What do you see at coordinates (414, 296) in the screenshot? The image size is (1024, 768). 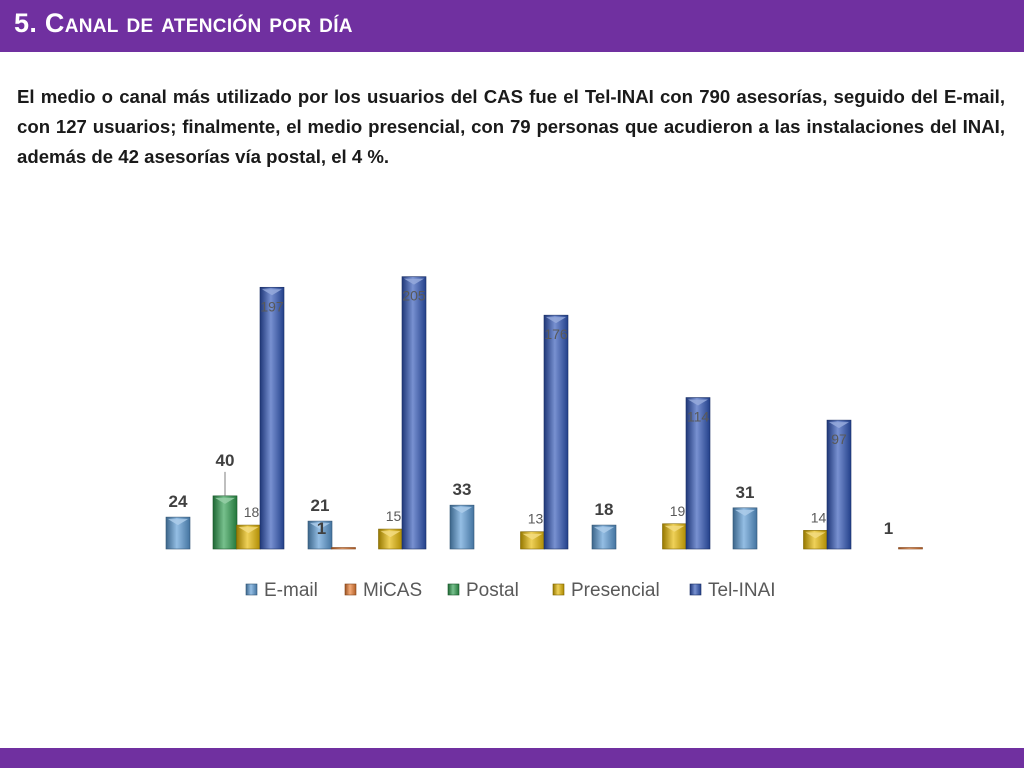 I see `data-label-tel-inai-2: 205` at bounding box center [414, 296].